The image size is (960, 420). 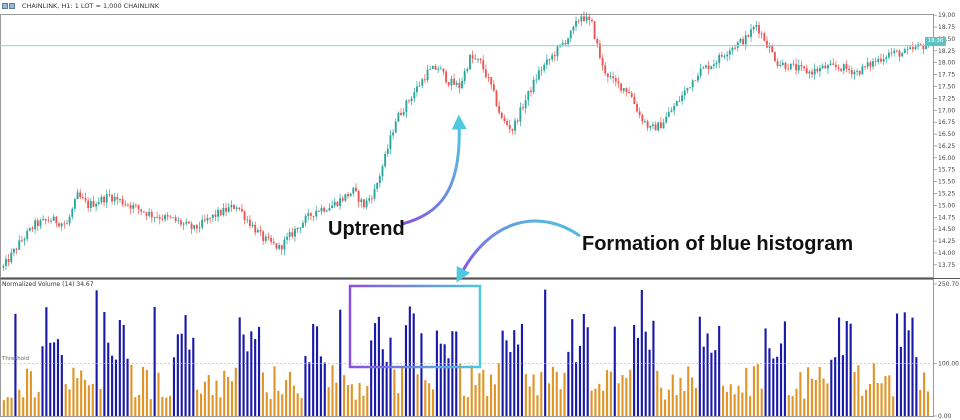 What do you see at coordinates (948, 363) in the screenshot?
I see `volume-tick-label: 100.00` at bounding box center [948, 363].